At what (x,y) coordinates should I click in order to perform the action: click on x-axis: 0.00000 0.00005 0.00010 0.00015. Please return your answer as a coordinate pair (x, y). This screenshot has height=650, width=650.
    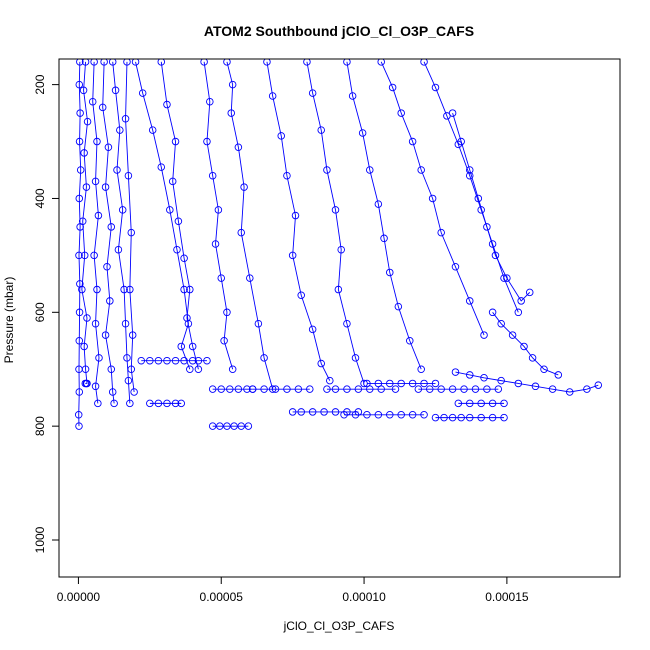
    Looking at the image, I should click on (293, 590).